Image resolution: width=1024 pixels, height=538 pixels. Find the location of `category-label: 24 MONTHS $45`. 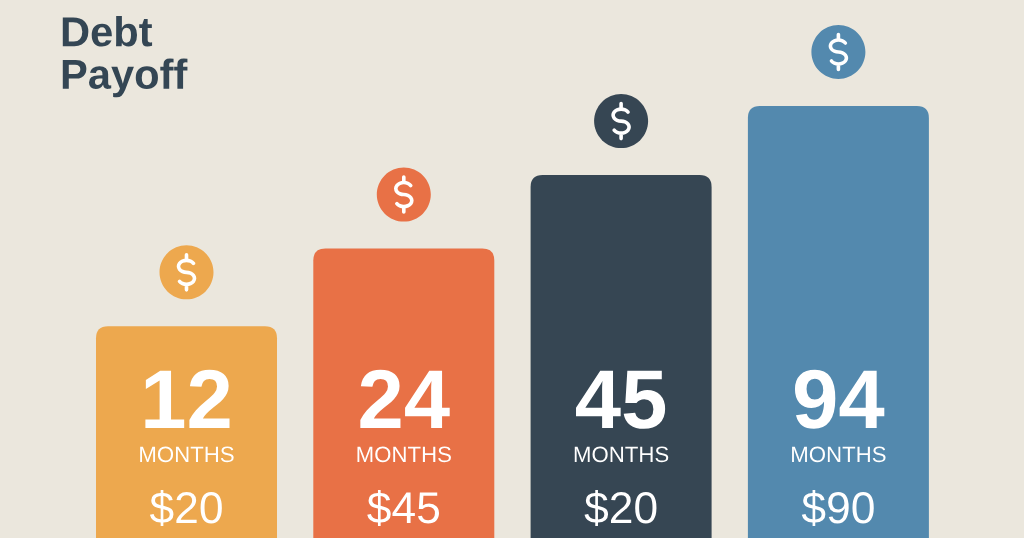

category-label: 24 MONTHS $45 is located at coordinates (404, 448).